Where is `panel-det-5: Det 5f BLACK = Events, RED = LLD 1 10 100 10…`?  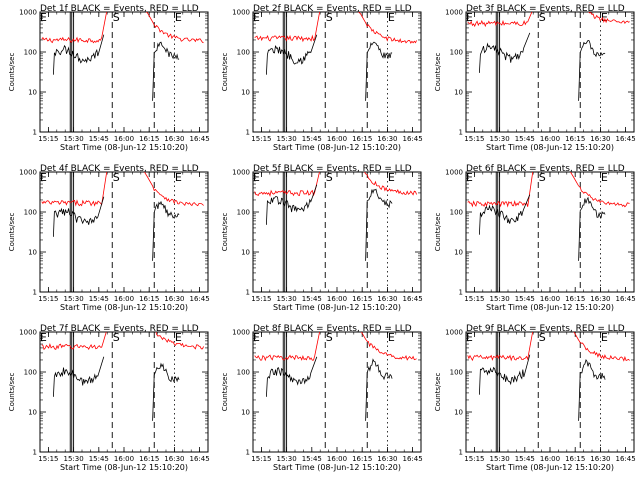 panel-det-5: Det 5f BLACK = Events, RED = LLD 1 10 100 10… is located at coordinates (322, 238).